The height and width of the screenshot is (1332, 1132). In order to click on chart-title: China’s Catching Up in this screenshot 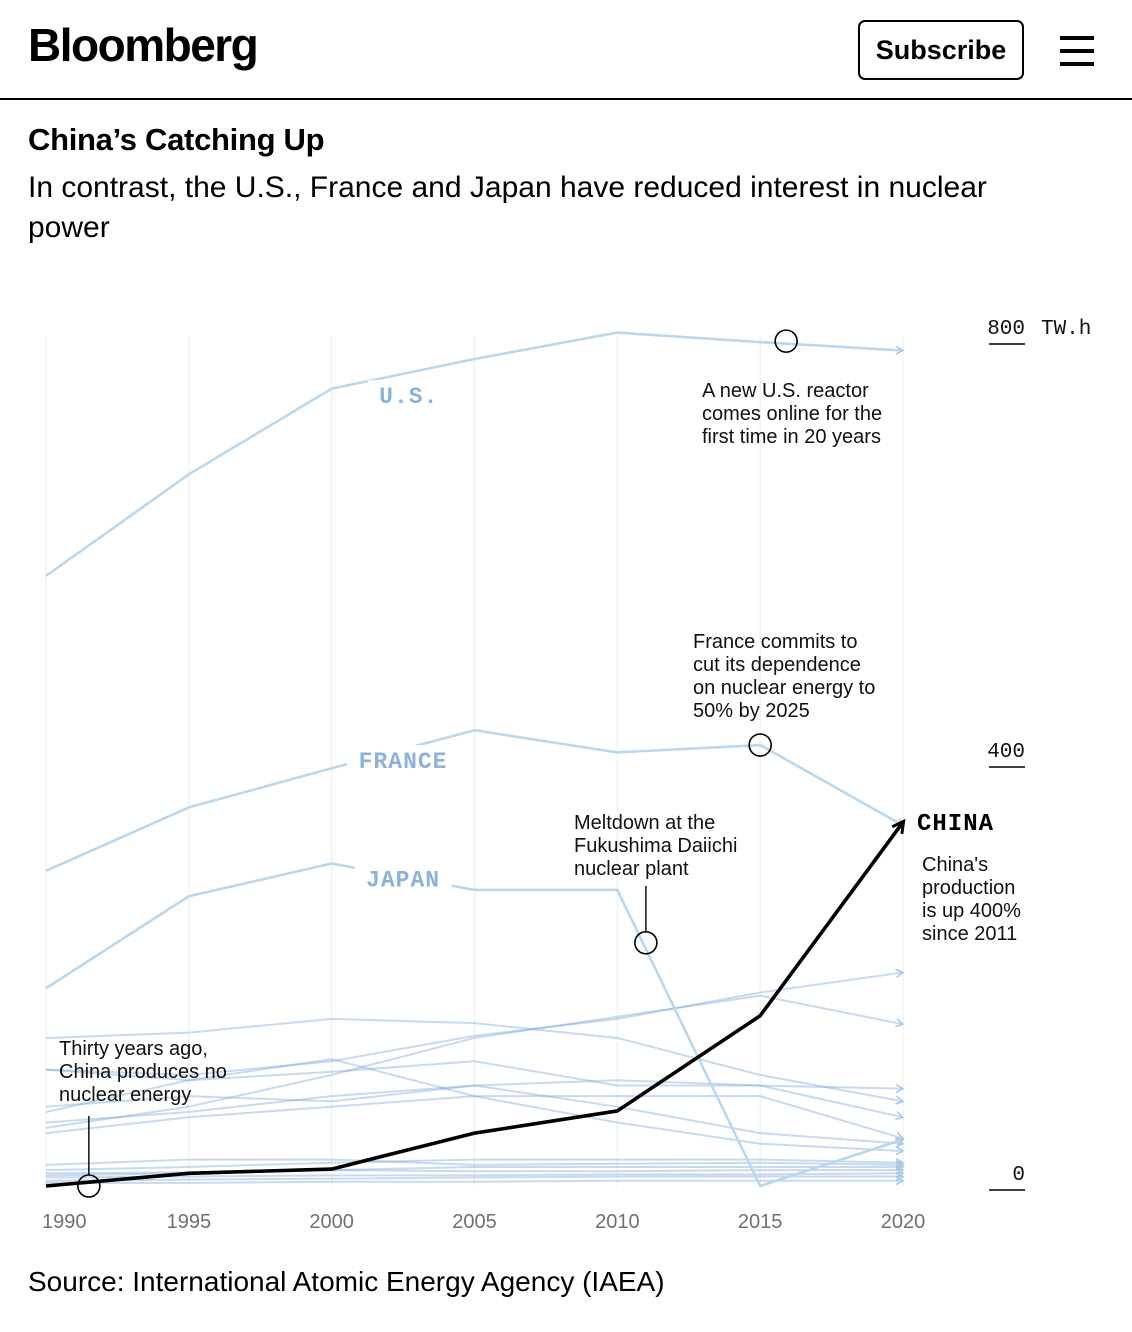, I will do `click(176, 139)`.